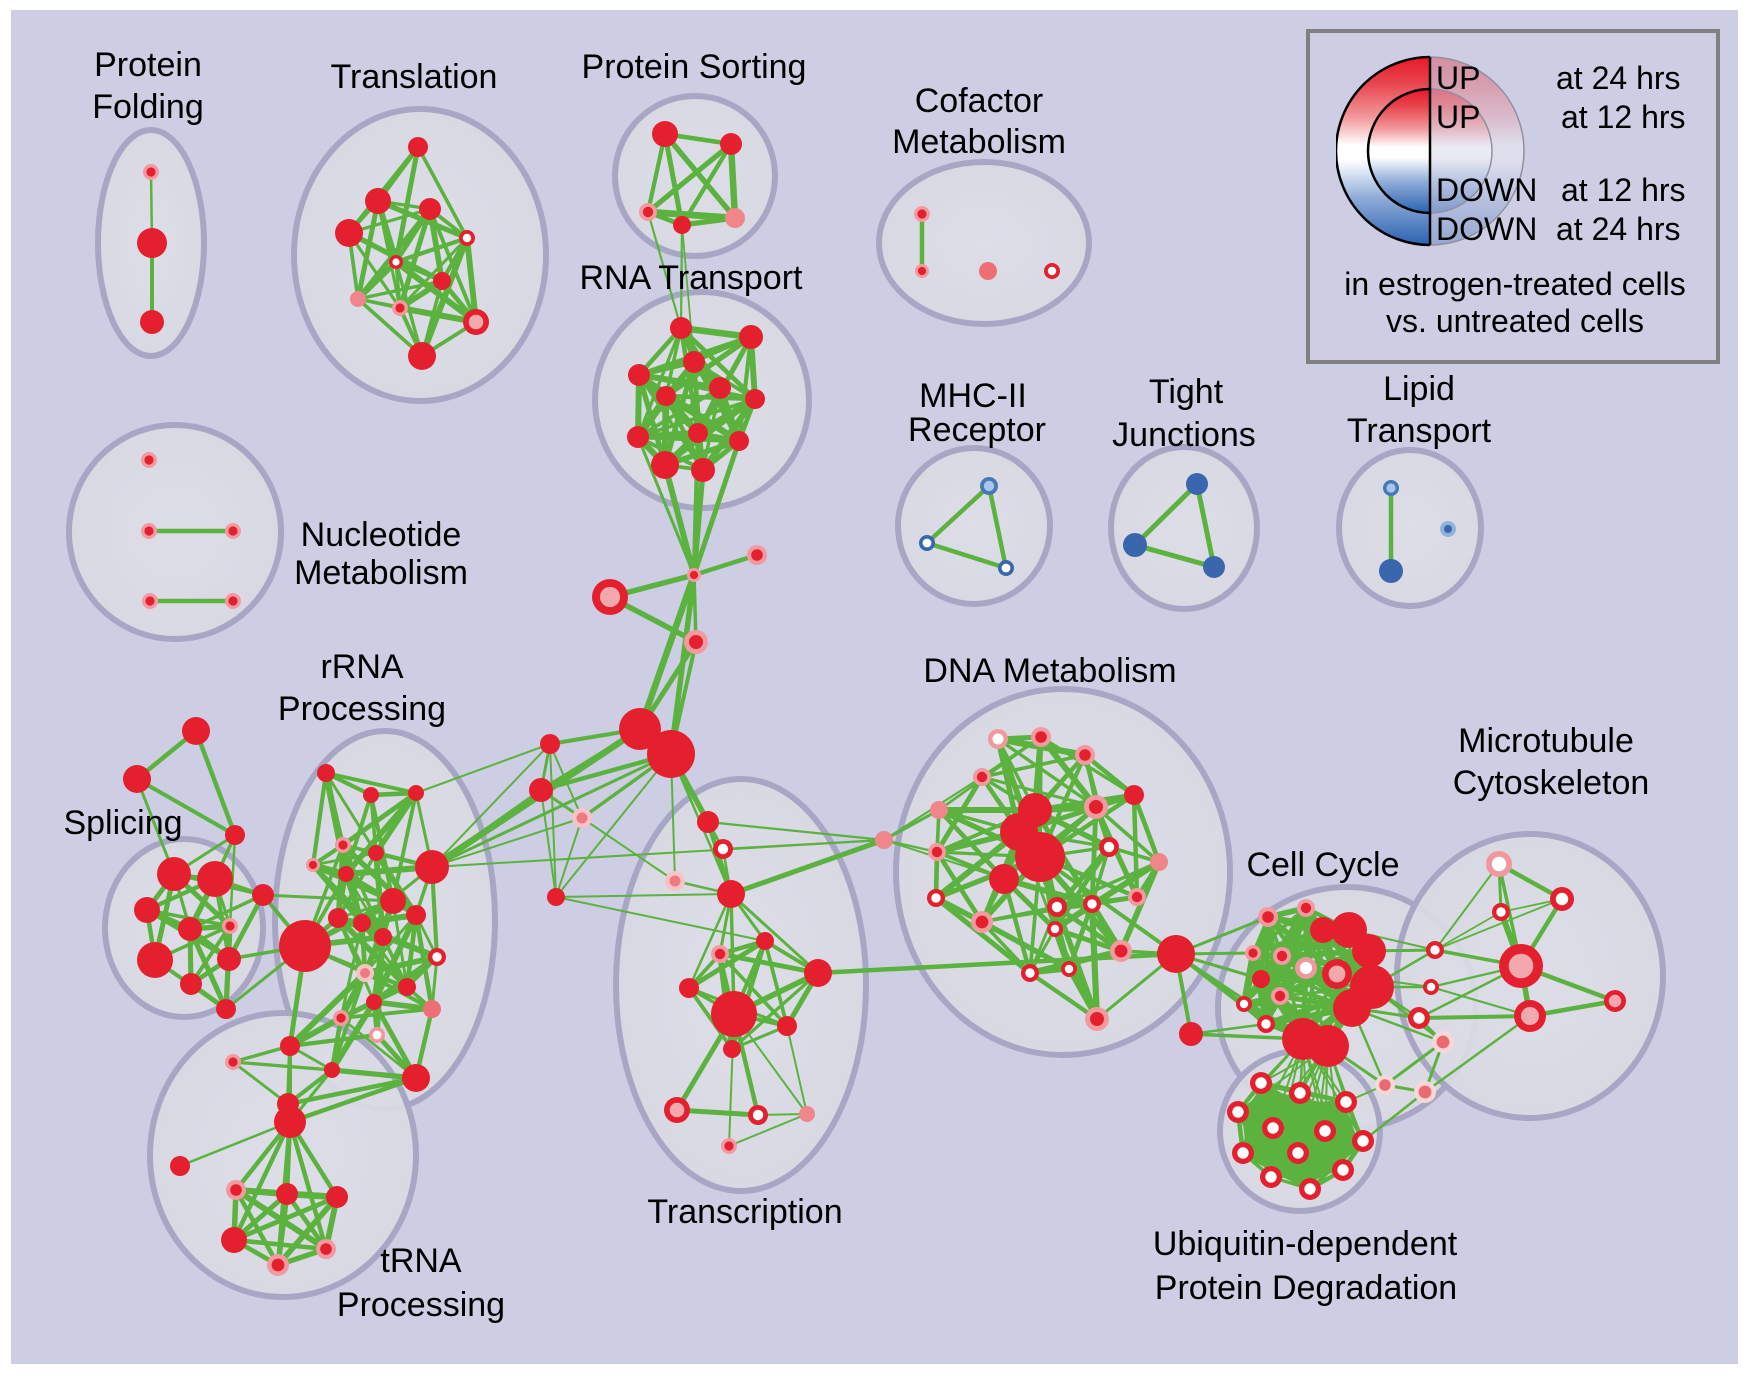  I want to click on svg-text: Receptor, so click(977, 430).